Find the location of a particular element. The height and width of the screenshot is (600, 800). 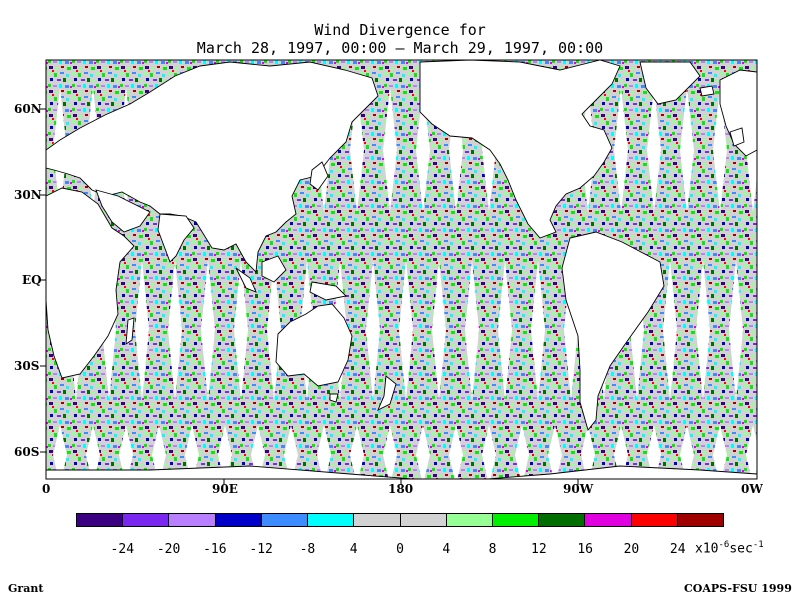

new-zealand is located at coordinates (387, 393).